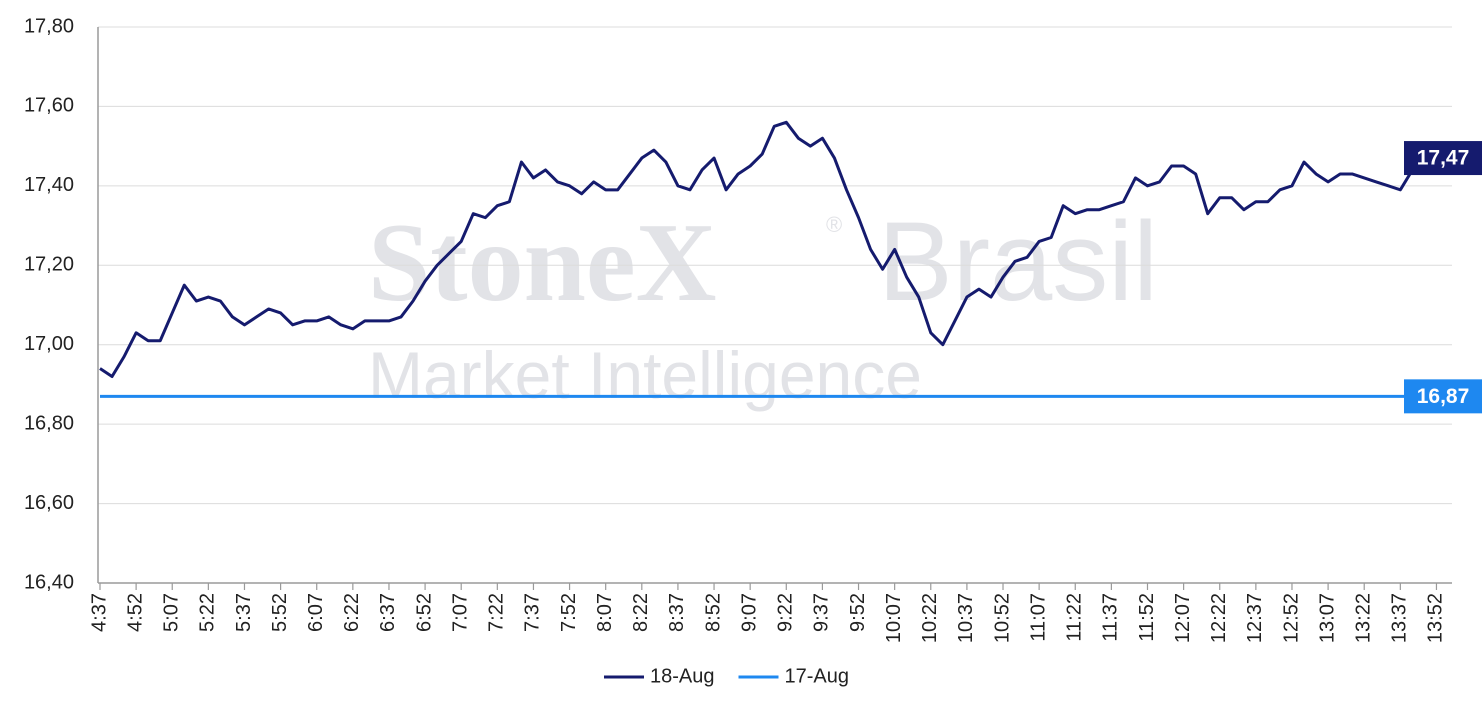 This screenshot has width=1482, height=710. What do you see at coordinates (49, 503) in the screenshot?
I see `y-tick-label: 16,60` at bounding box center [49, 503].